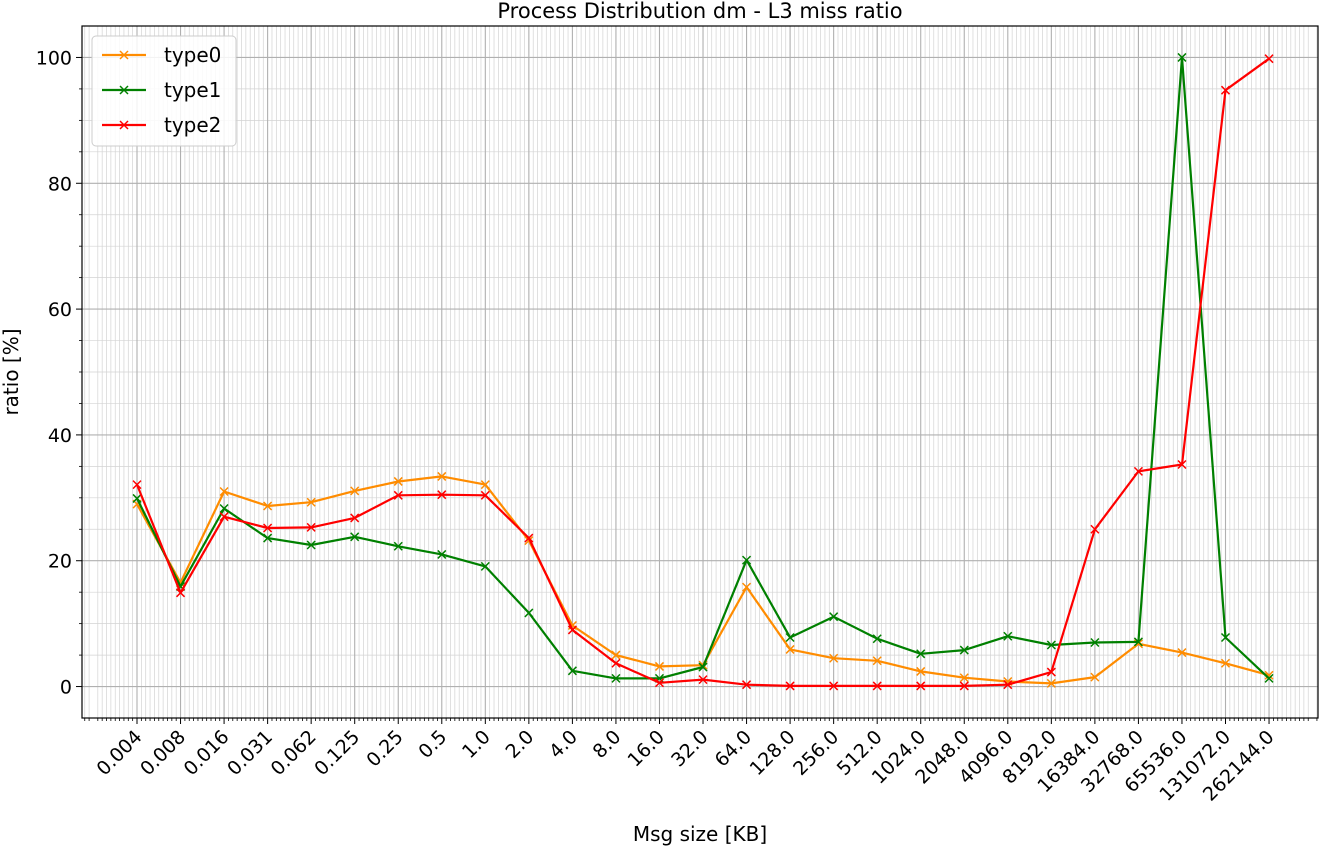 The height and width of the screenshot is (848, 1324). Describe the element at coordinates (773, 753) in the screenshot. I see `x-tick-label: 128.0` at that location.